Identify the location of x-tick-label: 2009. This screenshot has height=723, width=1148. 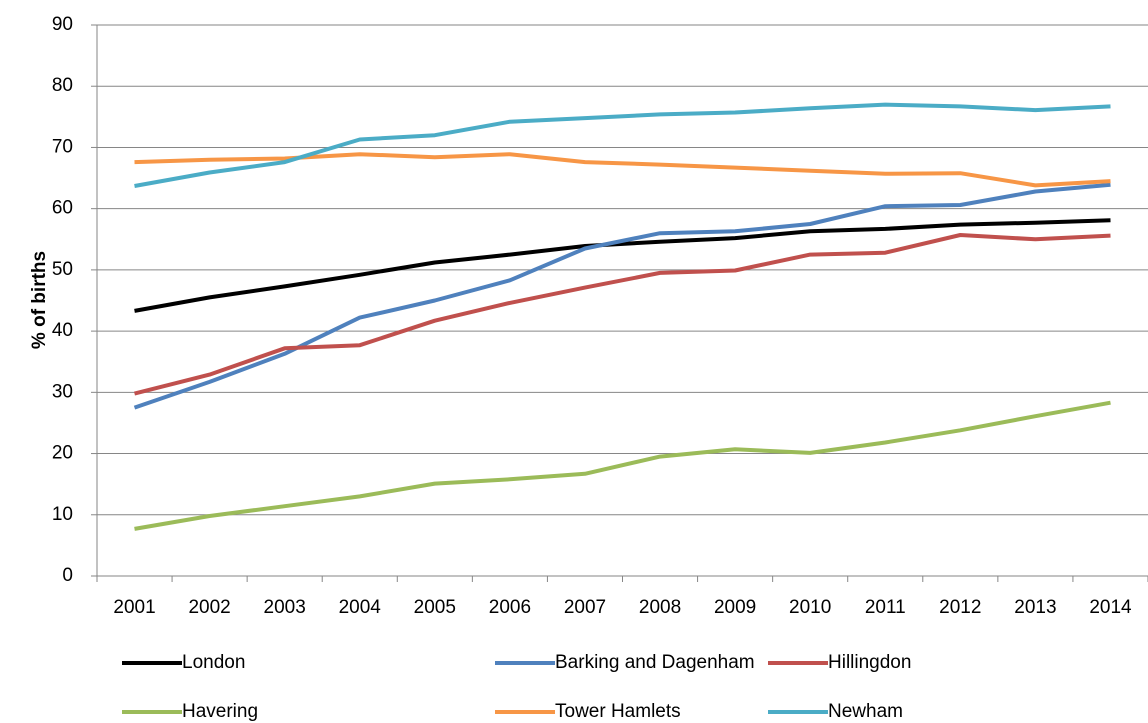
(735, 607).